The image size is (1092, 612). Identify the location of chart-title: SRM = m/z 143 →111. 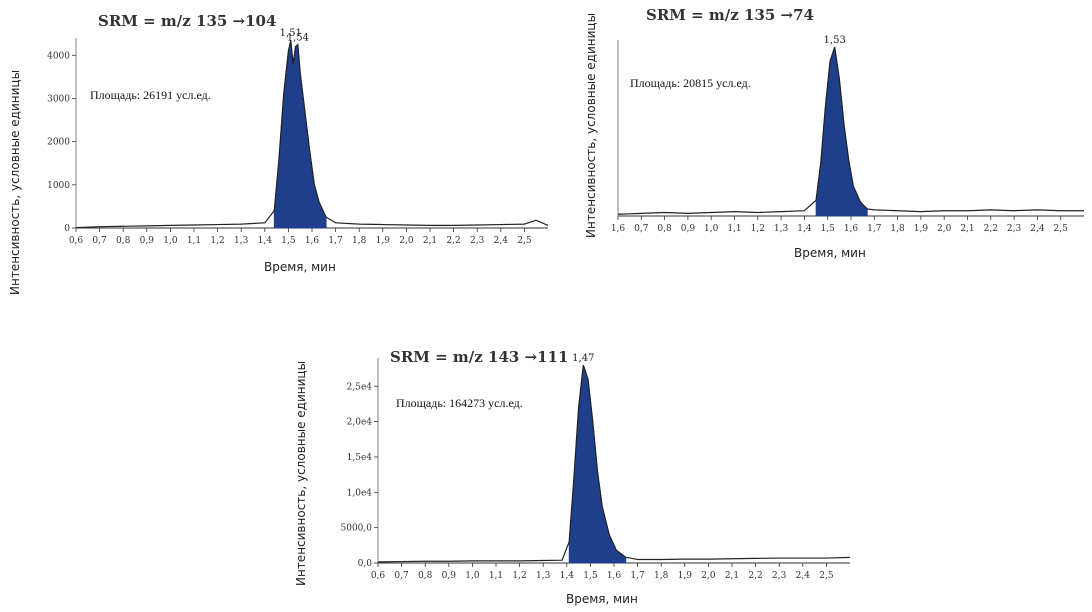
(479, 357).